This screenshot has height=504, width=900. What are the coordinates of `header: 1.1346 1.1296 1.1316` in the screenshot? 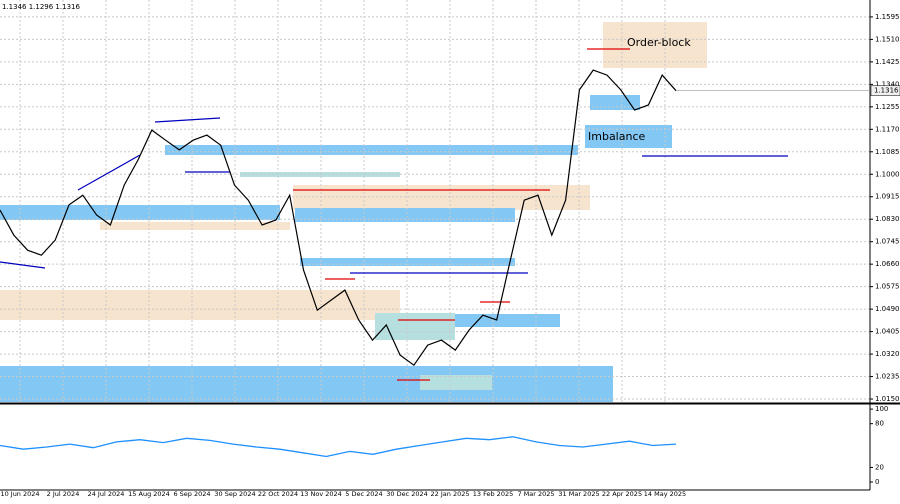 It's located at (41, 7).